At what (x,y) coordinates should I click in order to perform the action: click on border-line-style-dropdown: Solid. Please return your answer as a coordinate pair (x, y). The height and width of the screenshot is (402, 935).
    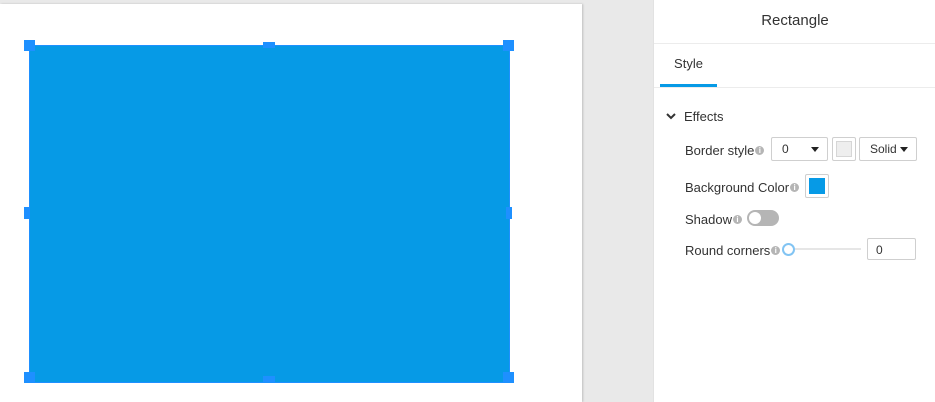
    Looking at the image, I should click on (888, 149).